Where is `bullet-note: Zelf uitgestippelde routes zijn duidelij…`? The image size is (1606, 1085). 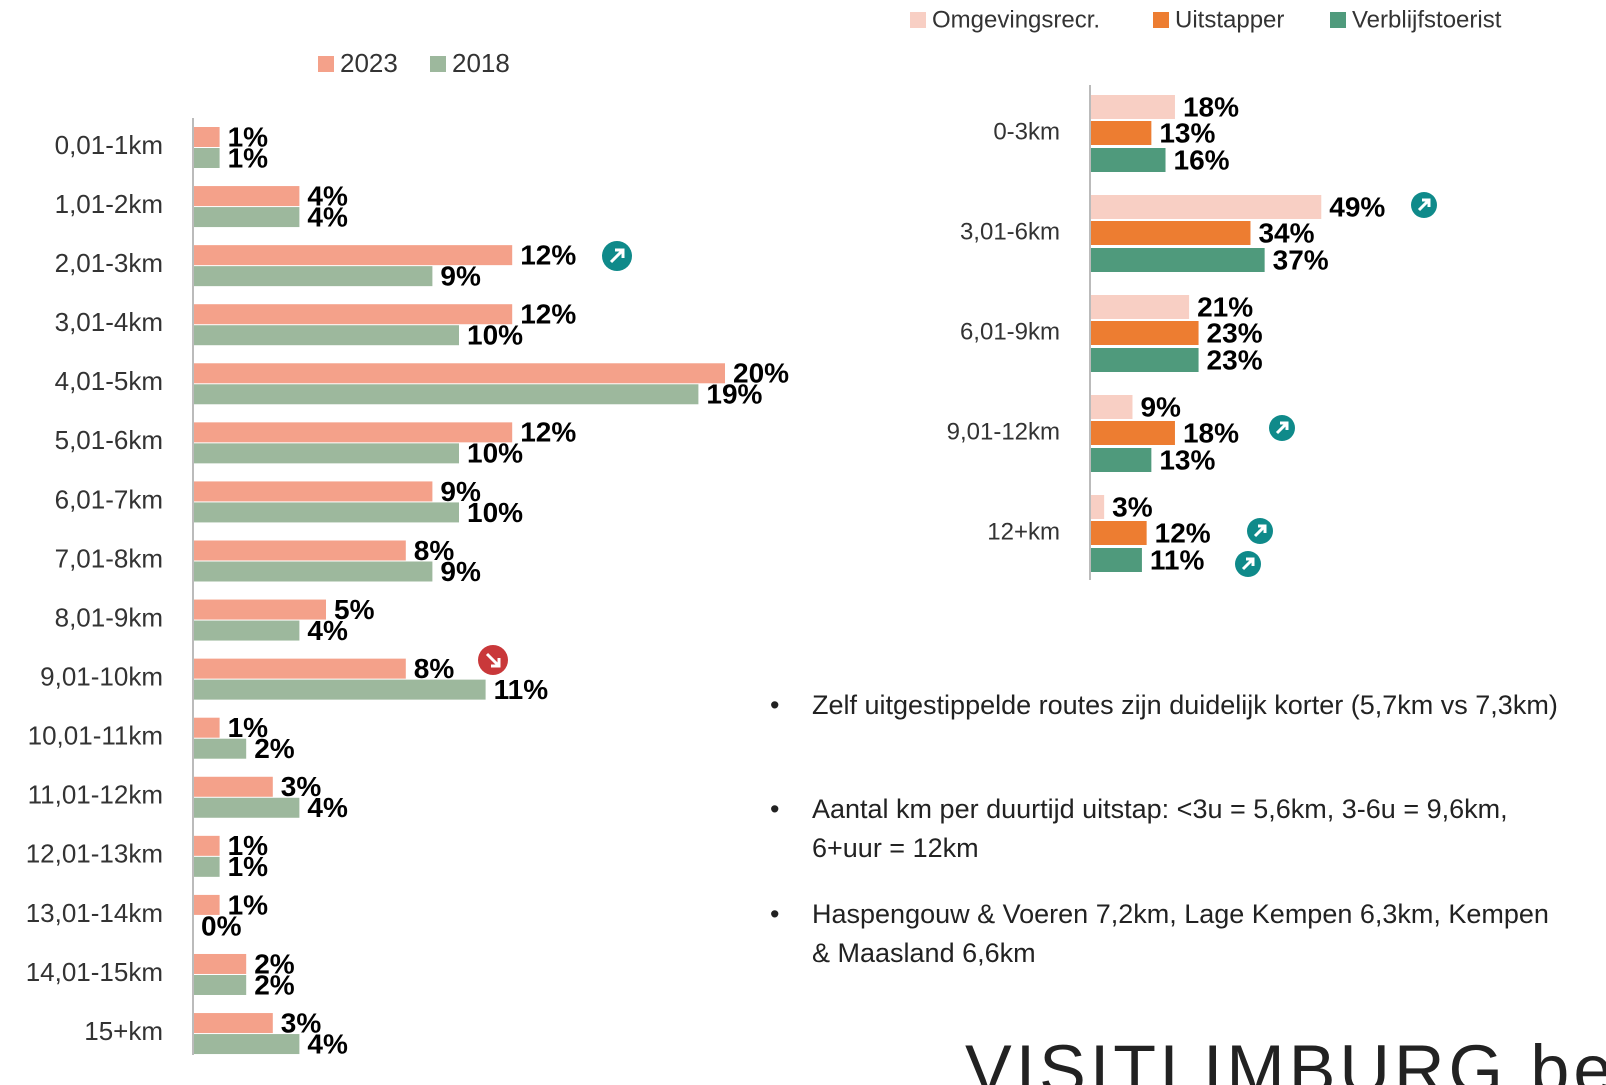
bullet-note: Zelf uitgestippelde routes zijn duidelij… is located at coordinates (1170, 705).